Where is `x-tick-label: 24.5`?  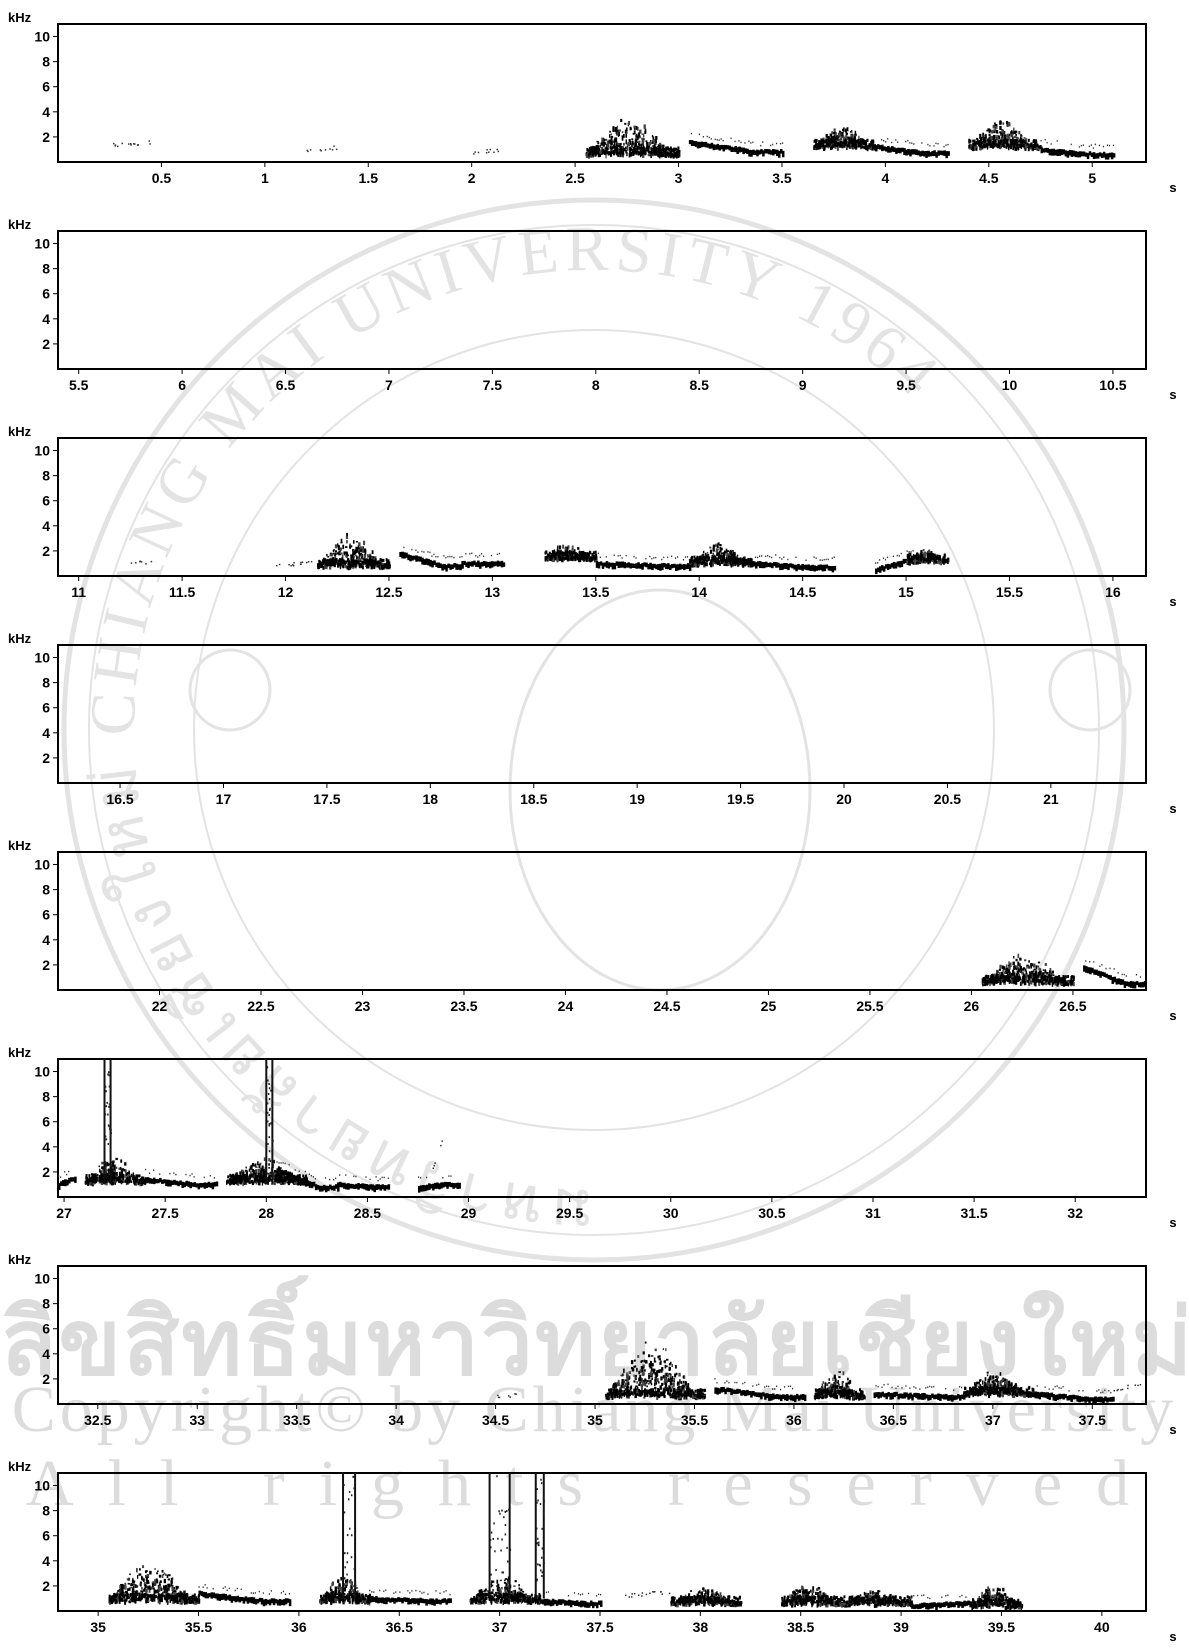 x-tick-label: 24.5 is located at coordinates (666, 1006).